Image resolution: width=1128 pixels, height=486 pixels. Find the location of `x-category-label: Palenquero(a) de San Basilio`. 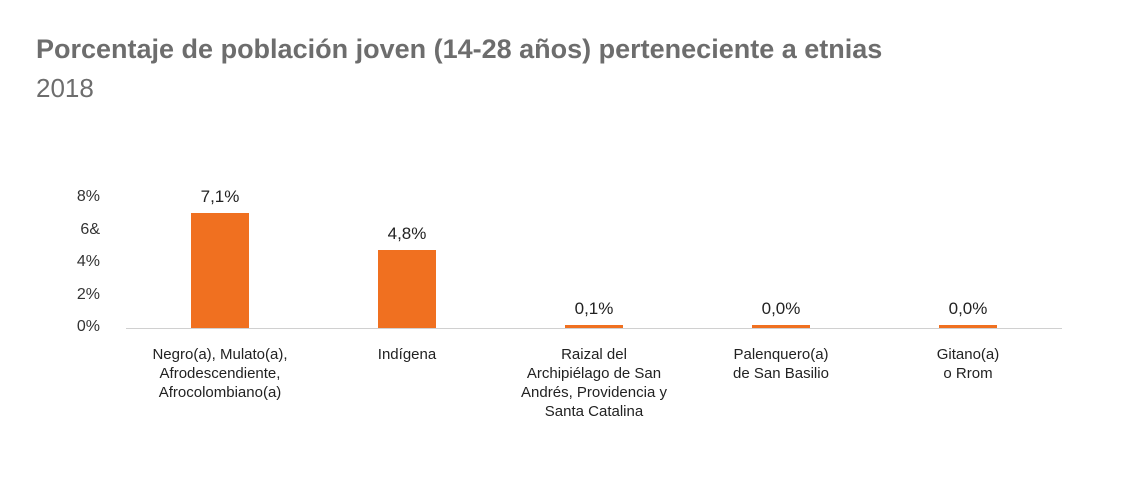

x-category-label: Palenquero(a) de San Basilio is located at coordinates (781, 364).